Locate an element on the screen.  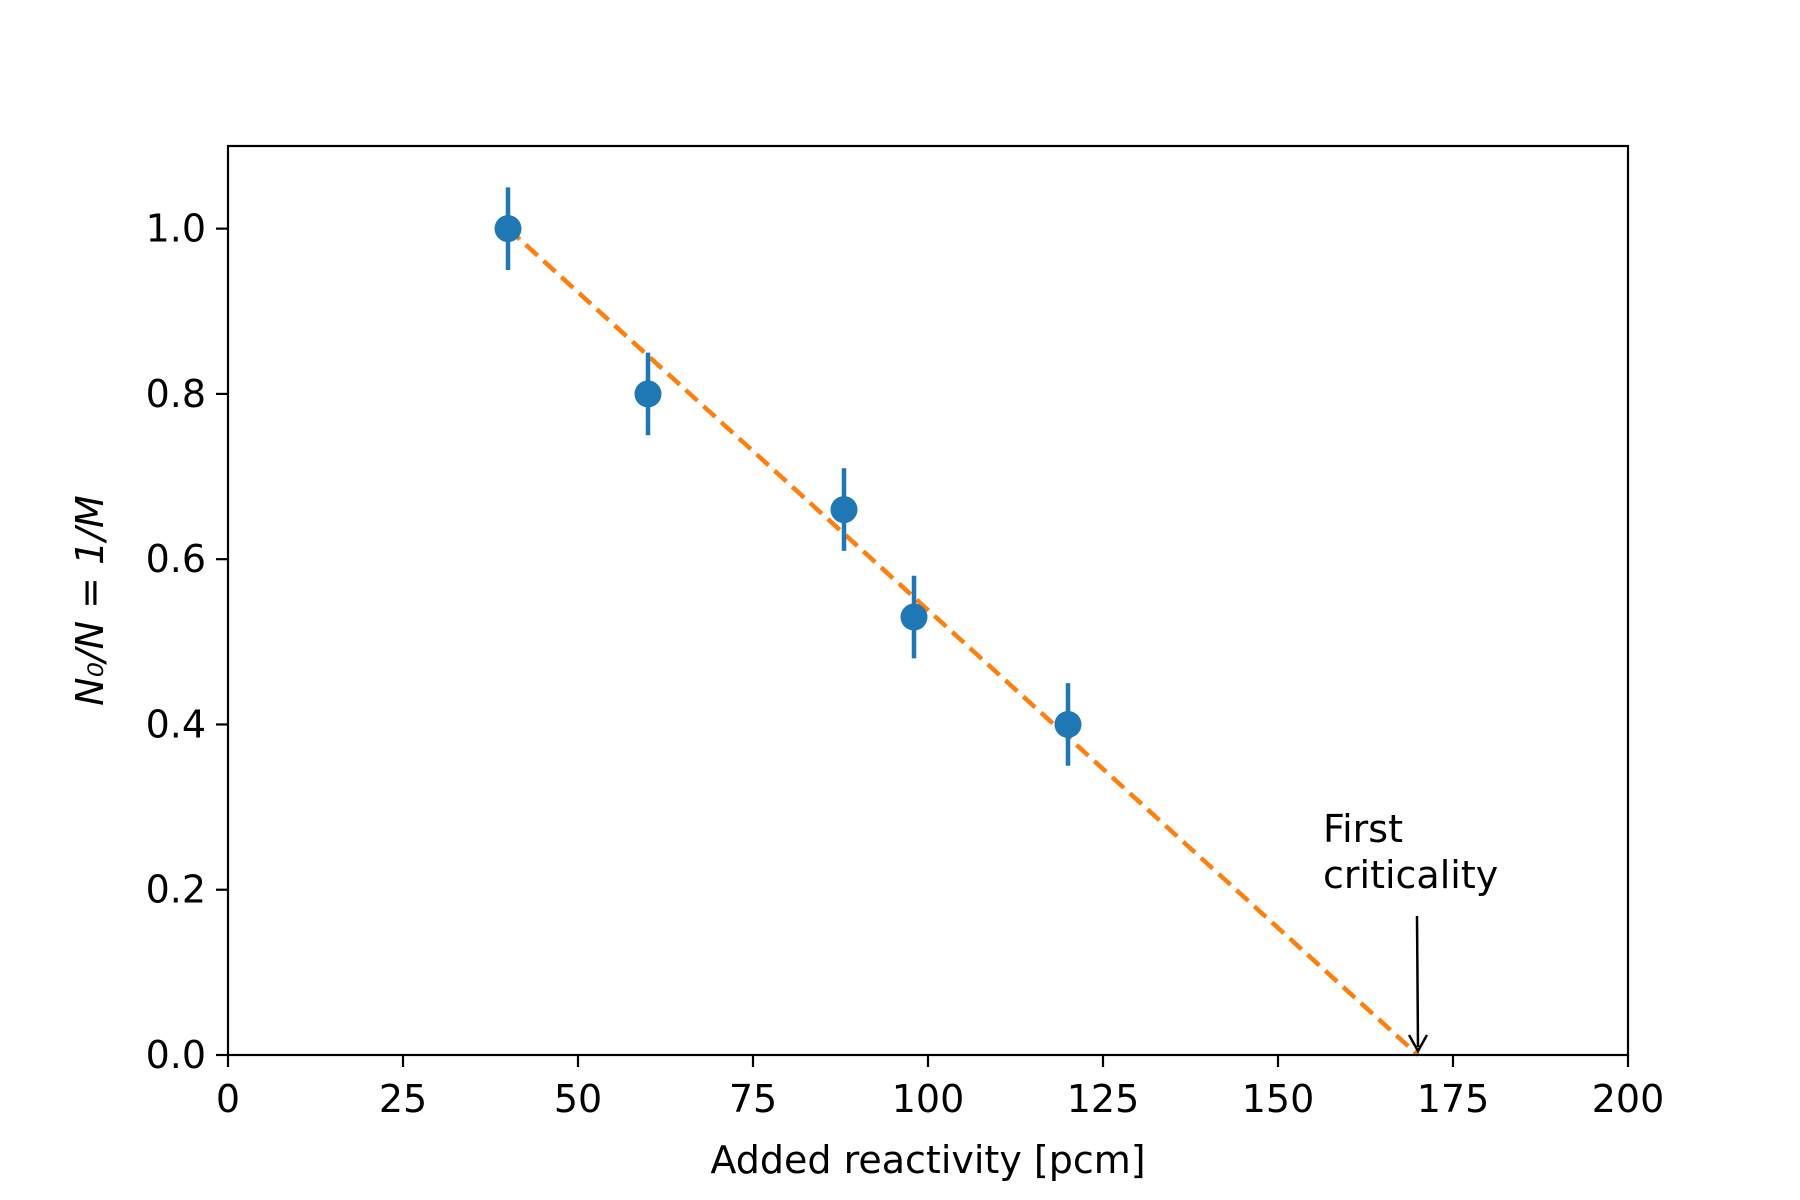
x-tick-label: 75 is located at coordinates (753, 1099).